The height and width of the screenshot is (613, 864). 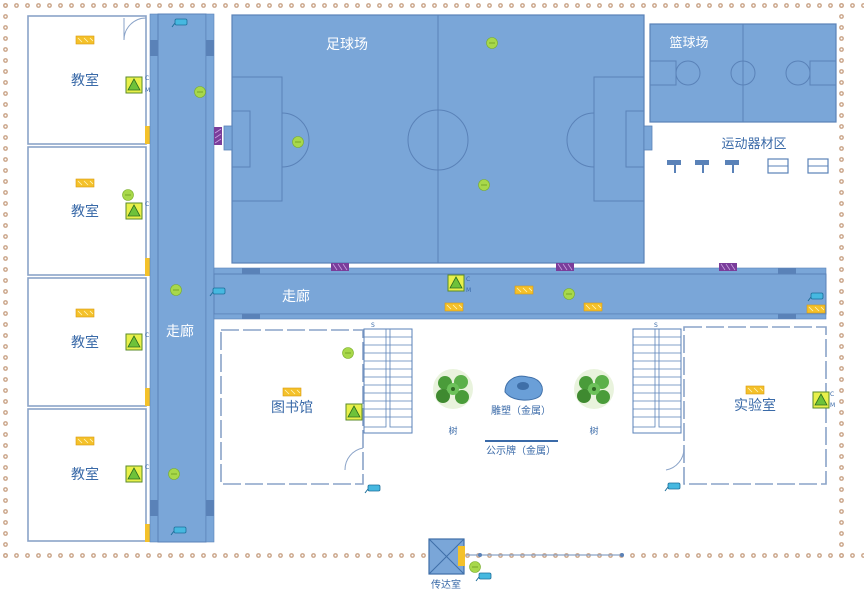 What do you see at coordinates (518, 291) in the screenshot?
I see `horizontal-corridor: 走廊 C M` at bounding box center [518, 291].